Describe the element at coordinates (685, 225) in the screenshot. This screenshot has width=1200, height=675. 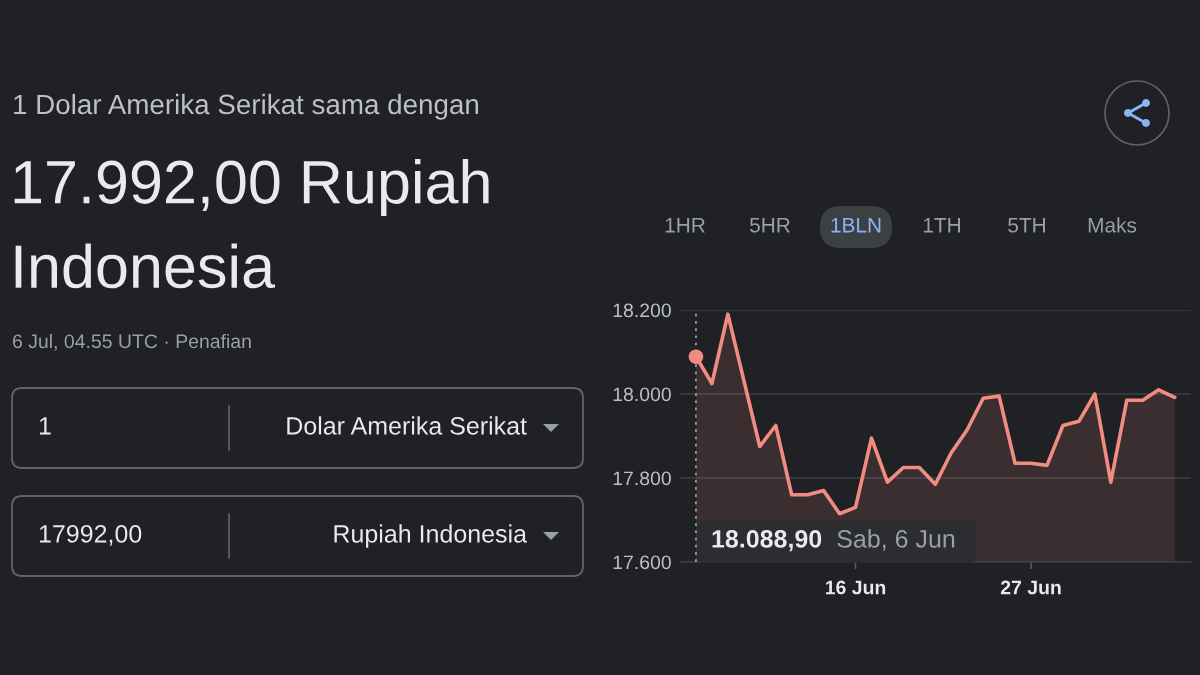
I see `text: 1HR` at that location.